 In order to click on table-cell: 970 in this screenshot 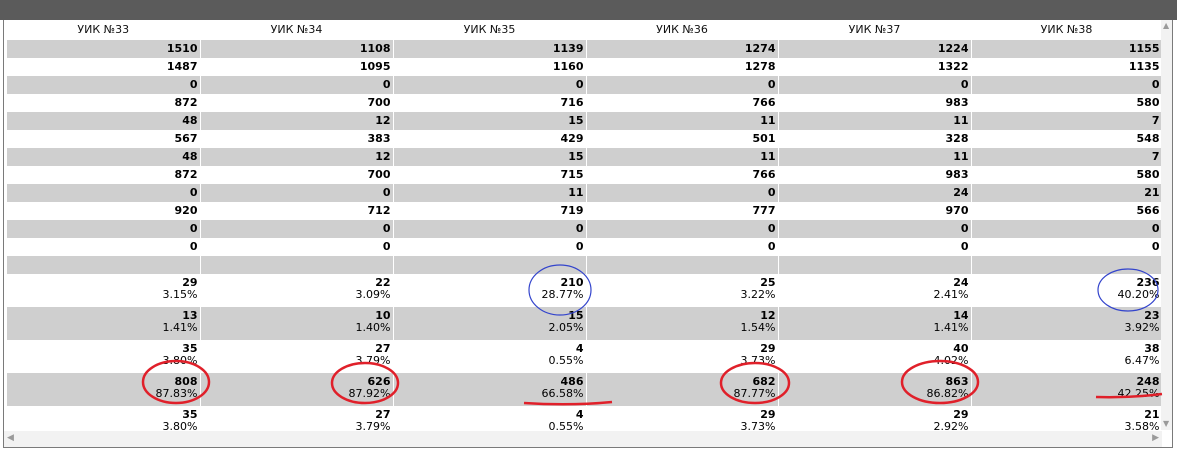, I will do `click(875, 211)`.